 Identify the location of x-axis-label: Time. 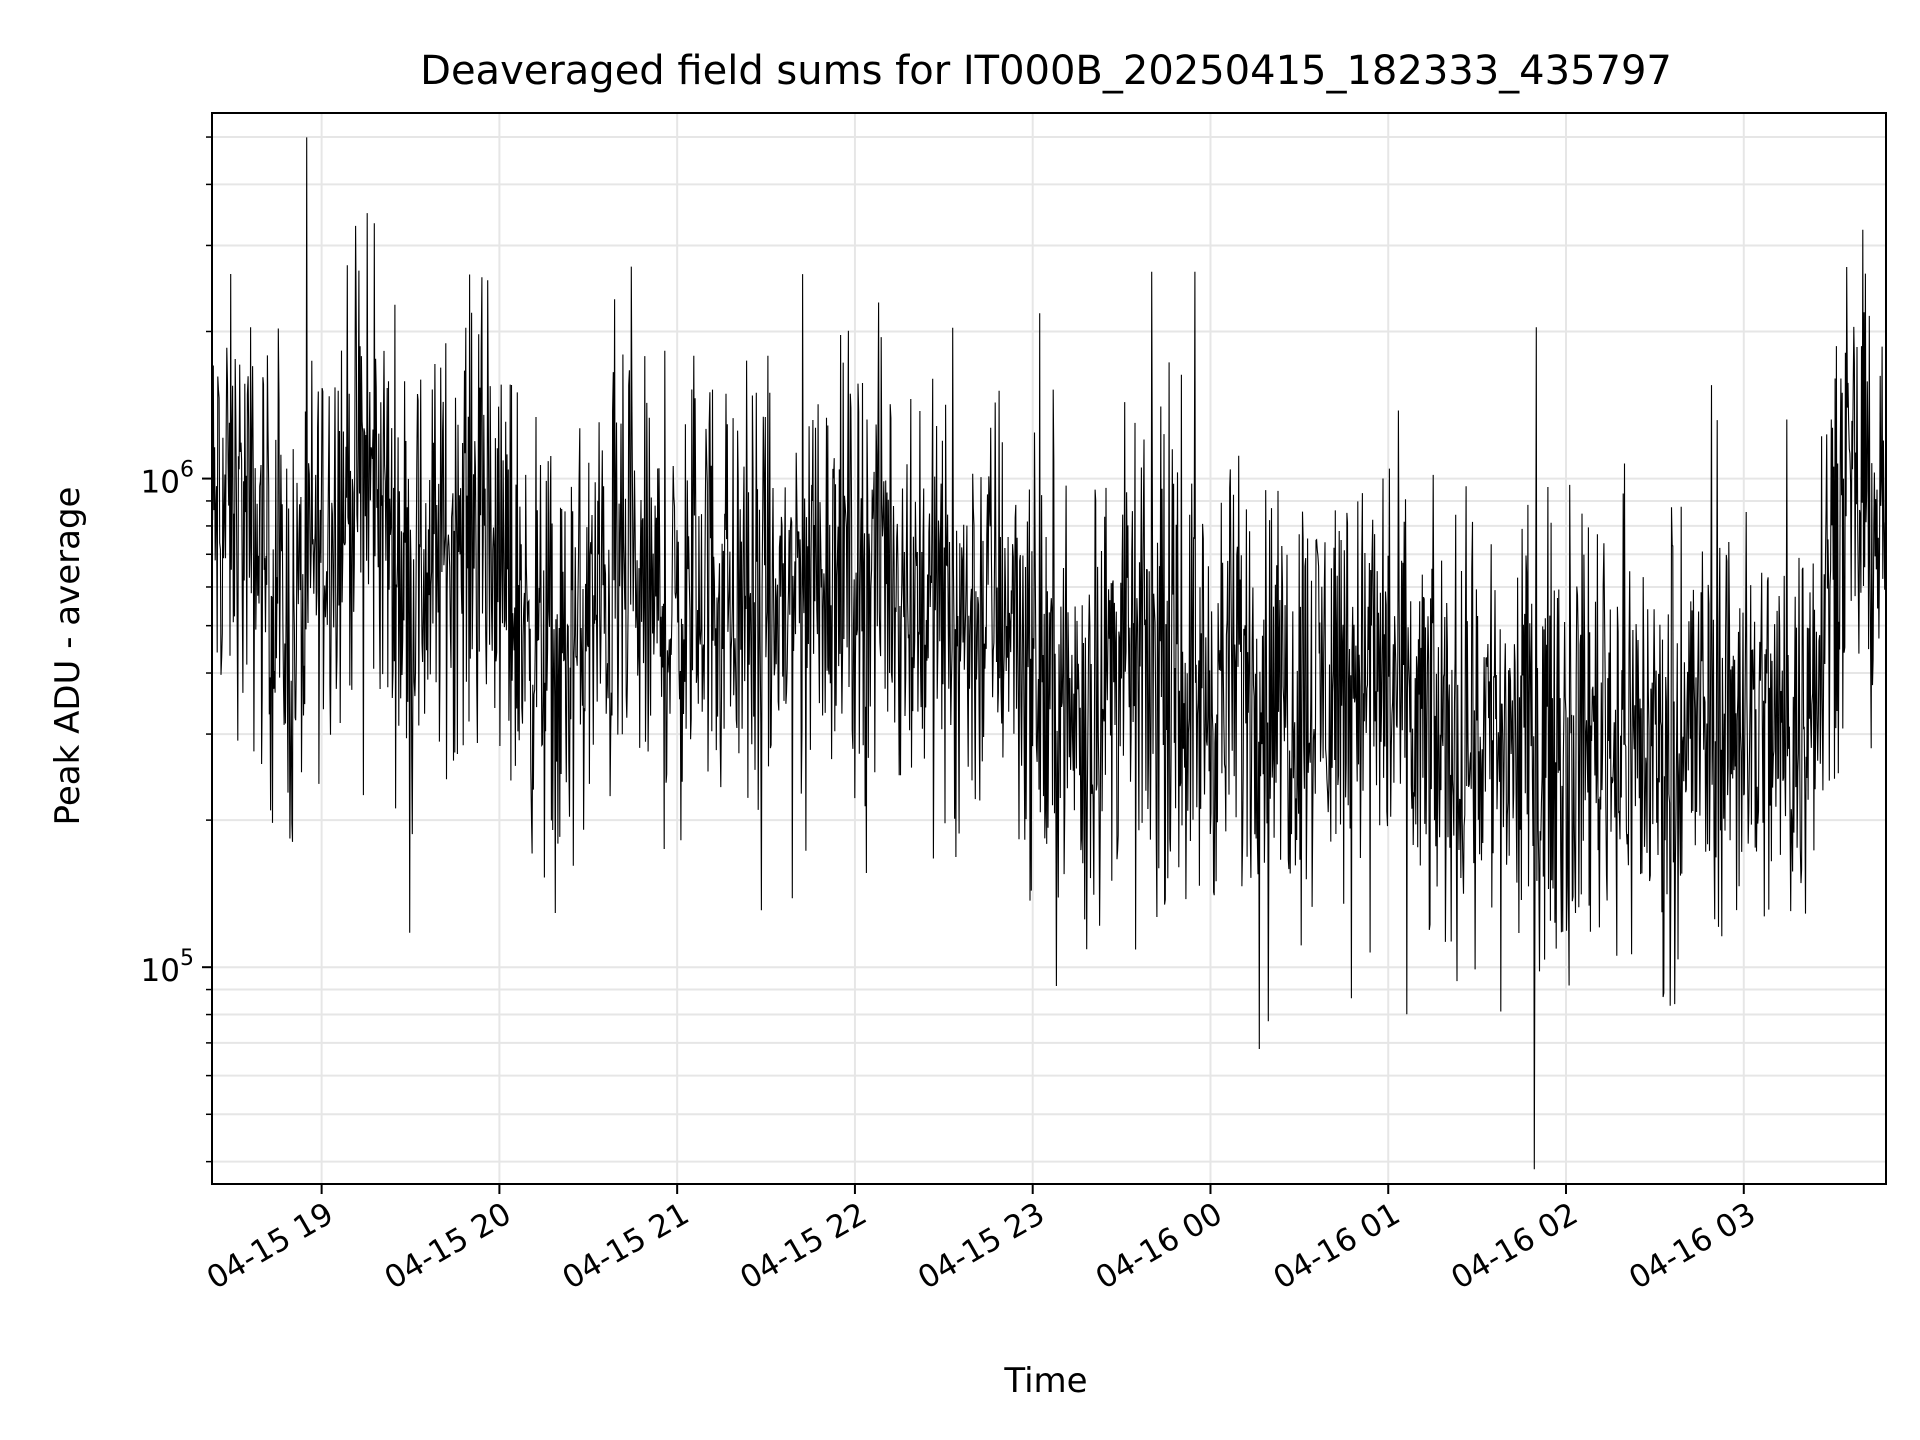
(1045, 1381).